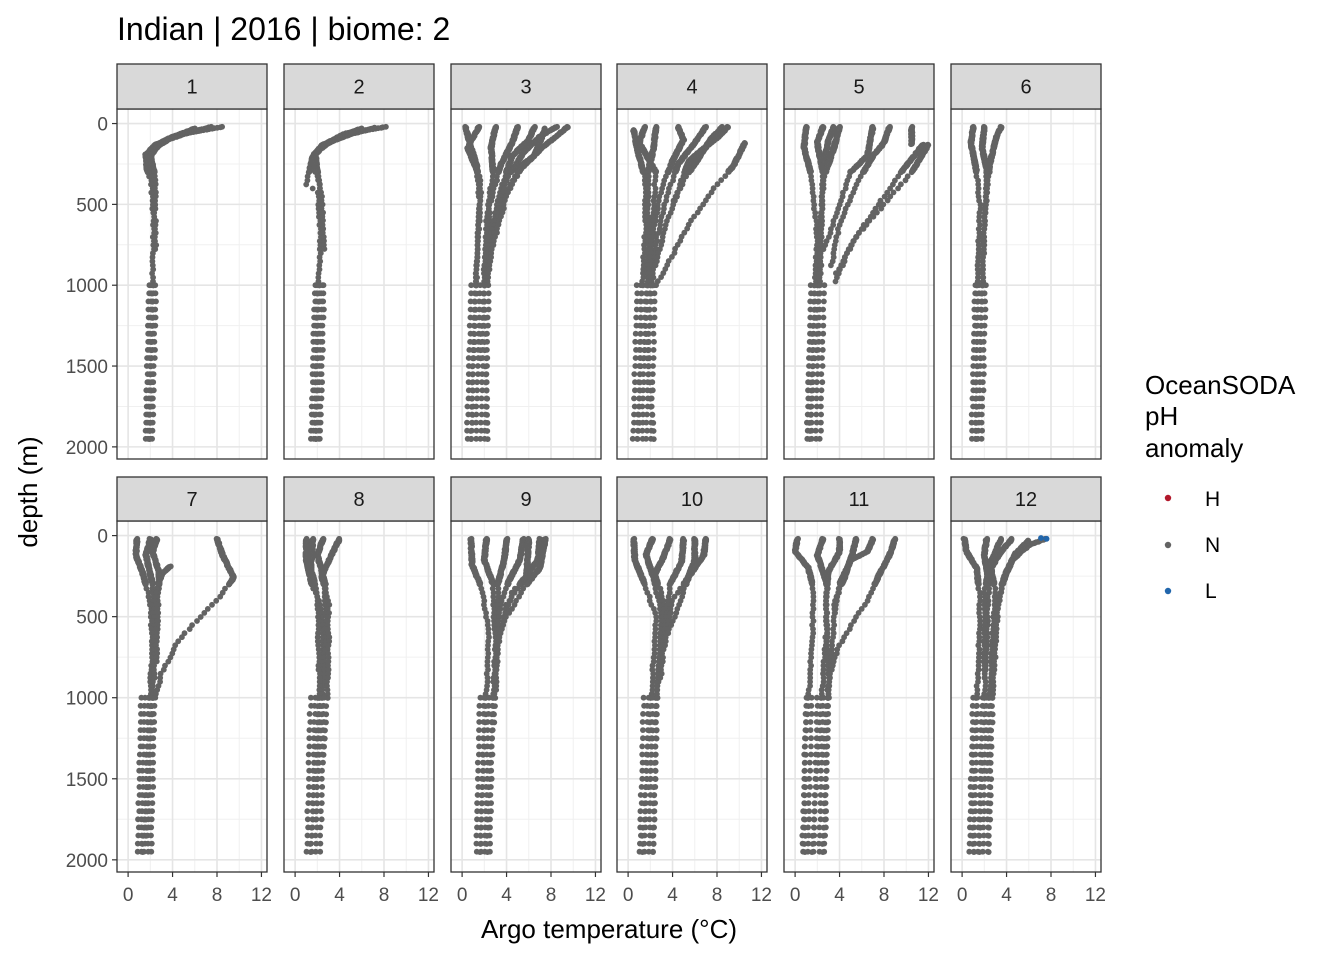 The image size is (1344, 960). What do you see at coordinates (1026, 261) in the screenshot?
I see `facet-panel-6: 6` at bounding box center [1026, 261].